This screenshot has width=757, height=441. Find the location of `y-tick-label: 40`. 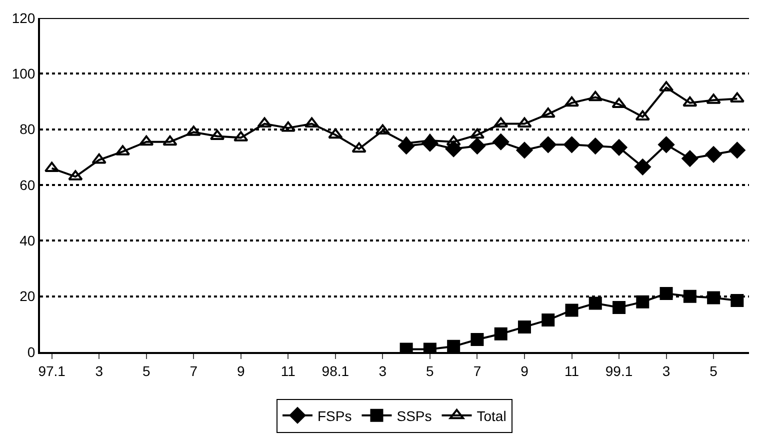

y-tick-label: 40 is located at coordinates (28, 240).